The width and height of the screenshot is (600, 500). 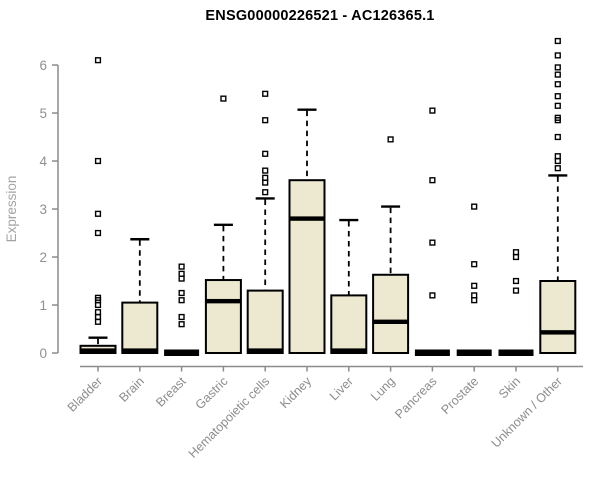 What do you see at coordinates (307, 218) in the screenshot?
I see `median-kidney` at bounding box center [307, 218].